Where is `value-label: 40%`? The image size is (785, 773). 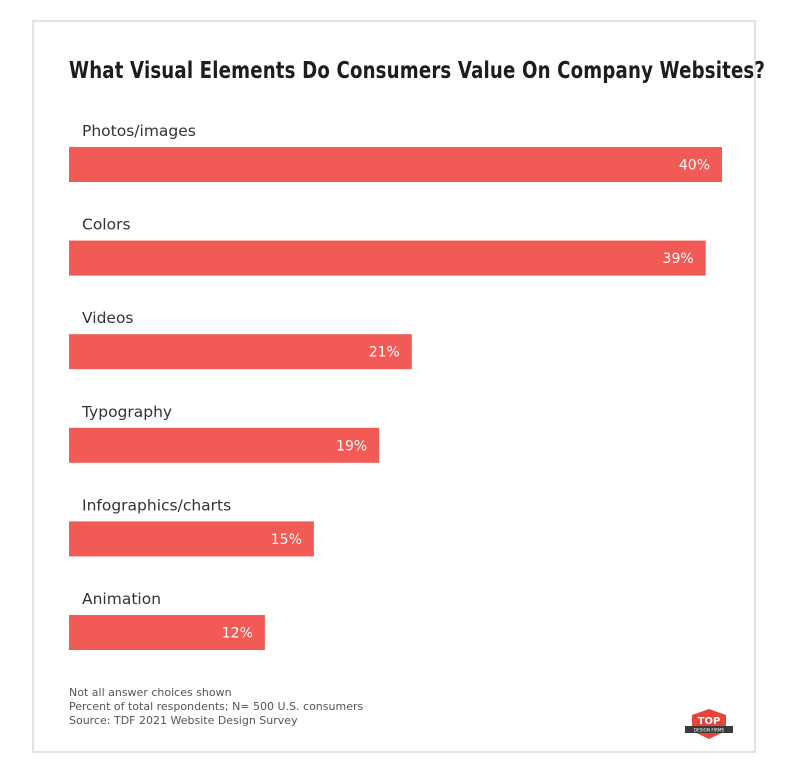
value-label: 40% is located at coordinates (694, 166).